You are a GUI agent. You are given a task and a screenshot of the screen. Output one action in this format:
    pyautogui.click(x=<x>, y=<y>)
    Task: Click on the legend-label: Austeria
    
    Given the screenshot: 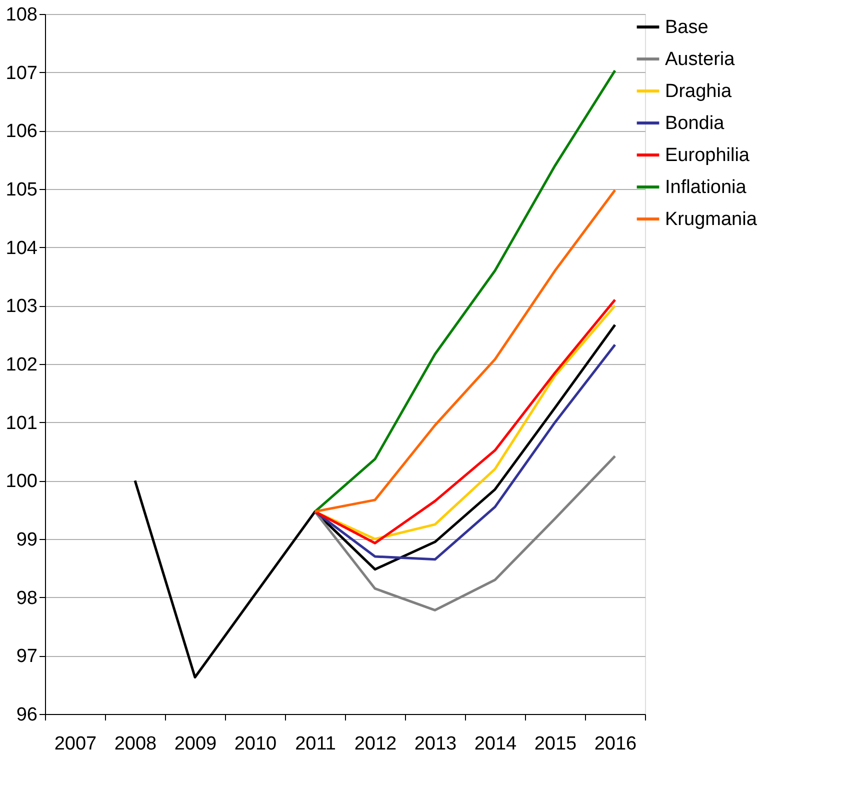 What is the action you would take?
    pyautogui.click(x=700, y=59)
    